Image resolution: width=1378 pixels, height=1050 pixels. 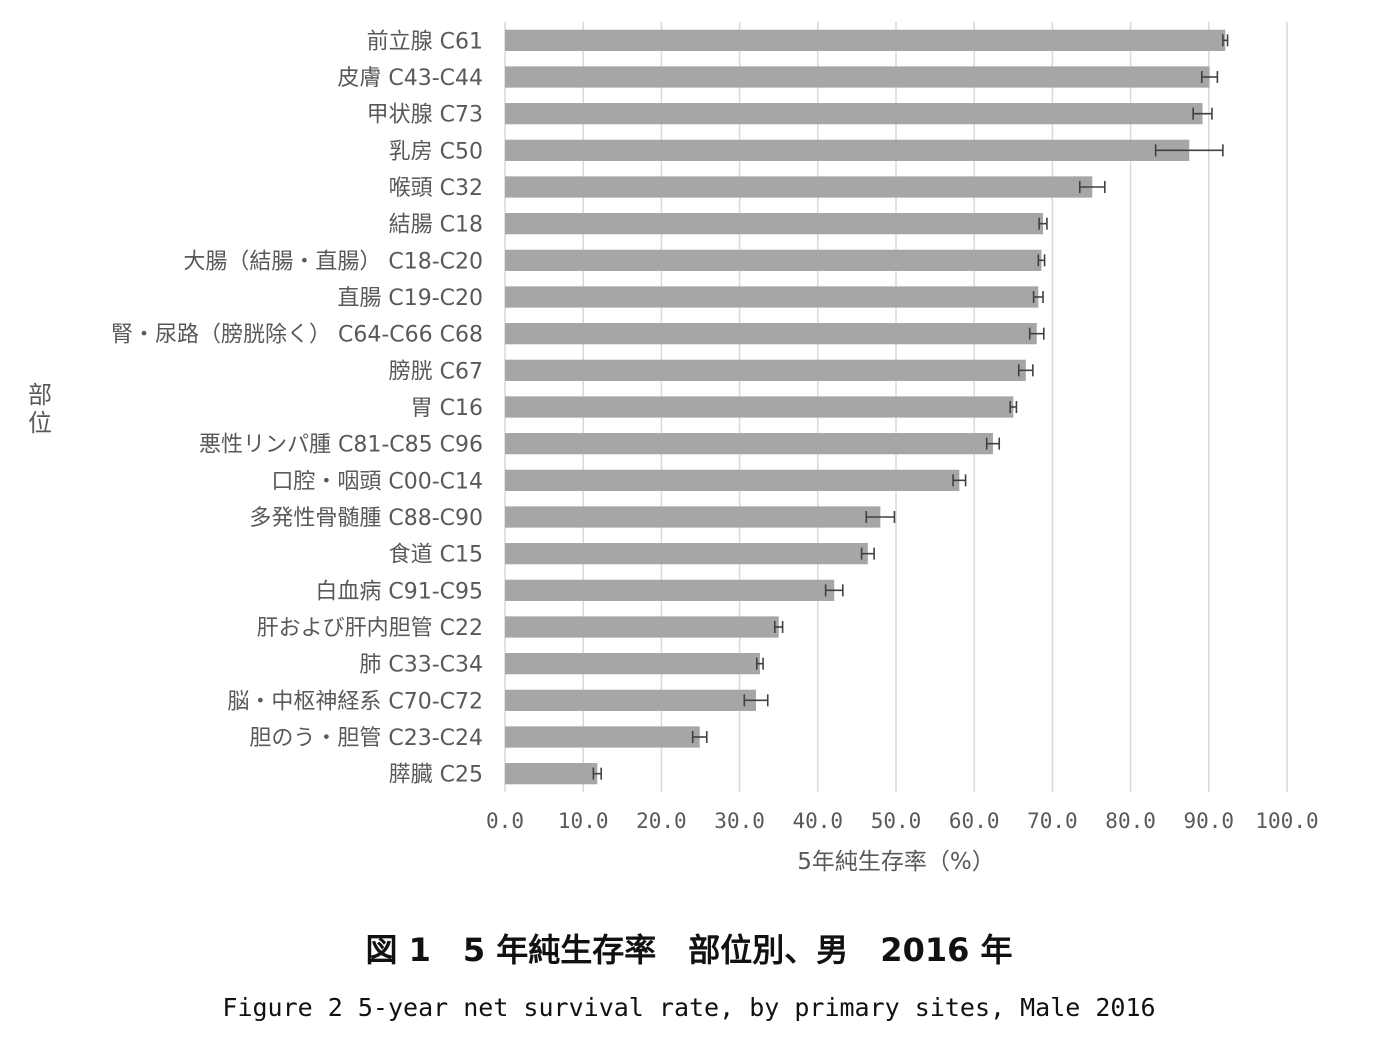 What do you see at coordinates (377, 481) in the screenshot?
I see `category-label: 口腔・咽頭 C00-C14` at bounding box center [377, 481].